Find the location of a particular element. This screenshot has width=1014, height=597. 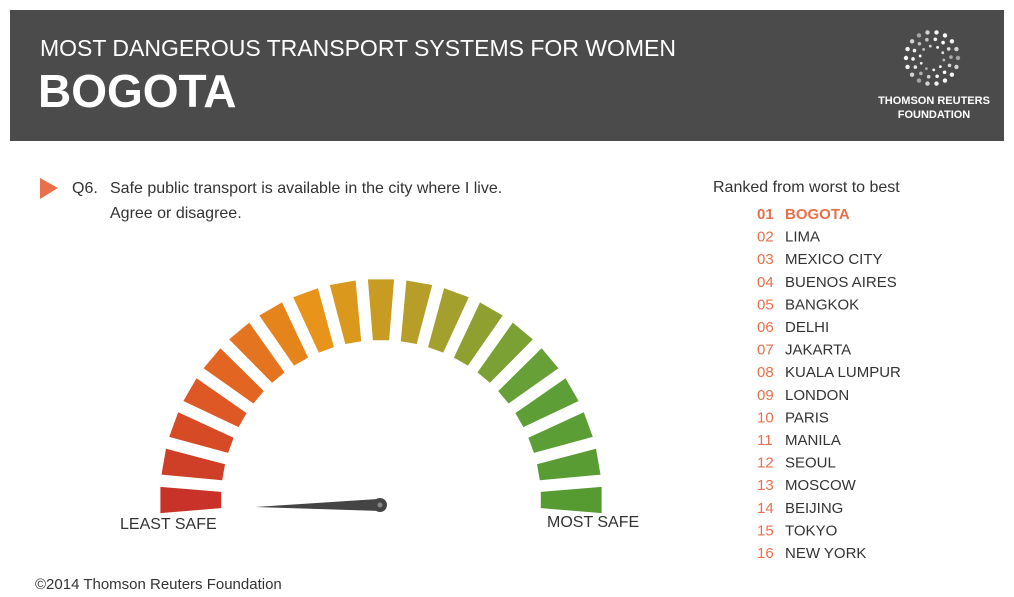

rank-city: BUENOS AIRES is located at coordinates (841, 282).